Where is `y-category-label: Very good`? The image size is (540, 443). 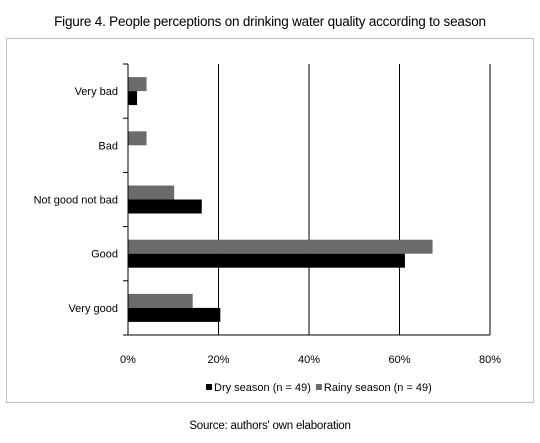
y-category-label: Very good is located at coordinates (93, 309).